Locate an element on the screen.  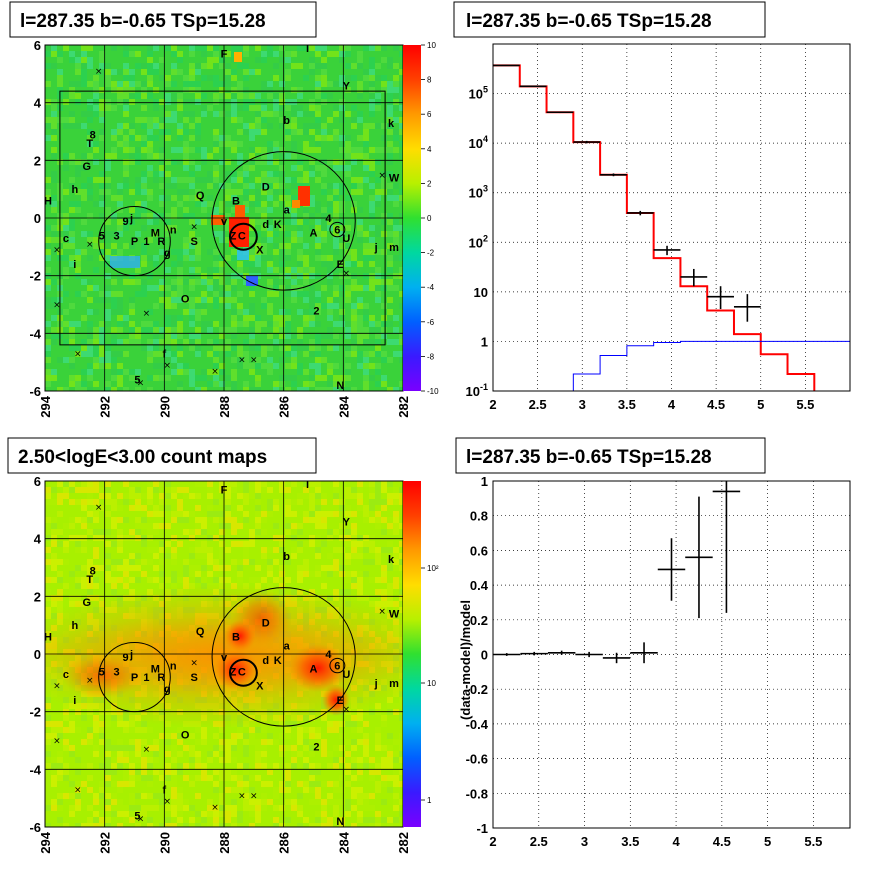
source-label: c is located at coordinates (66, 239).